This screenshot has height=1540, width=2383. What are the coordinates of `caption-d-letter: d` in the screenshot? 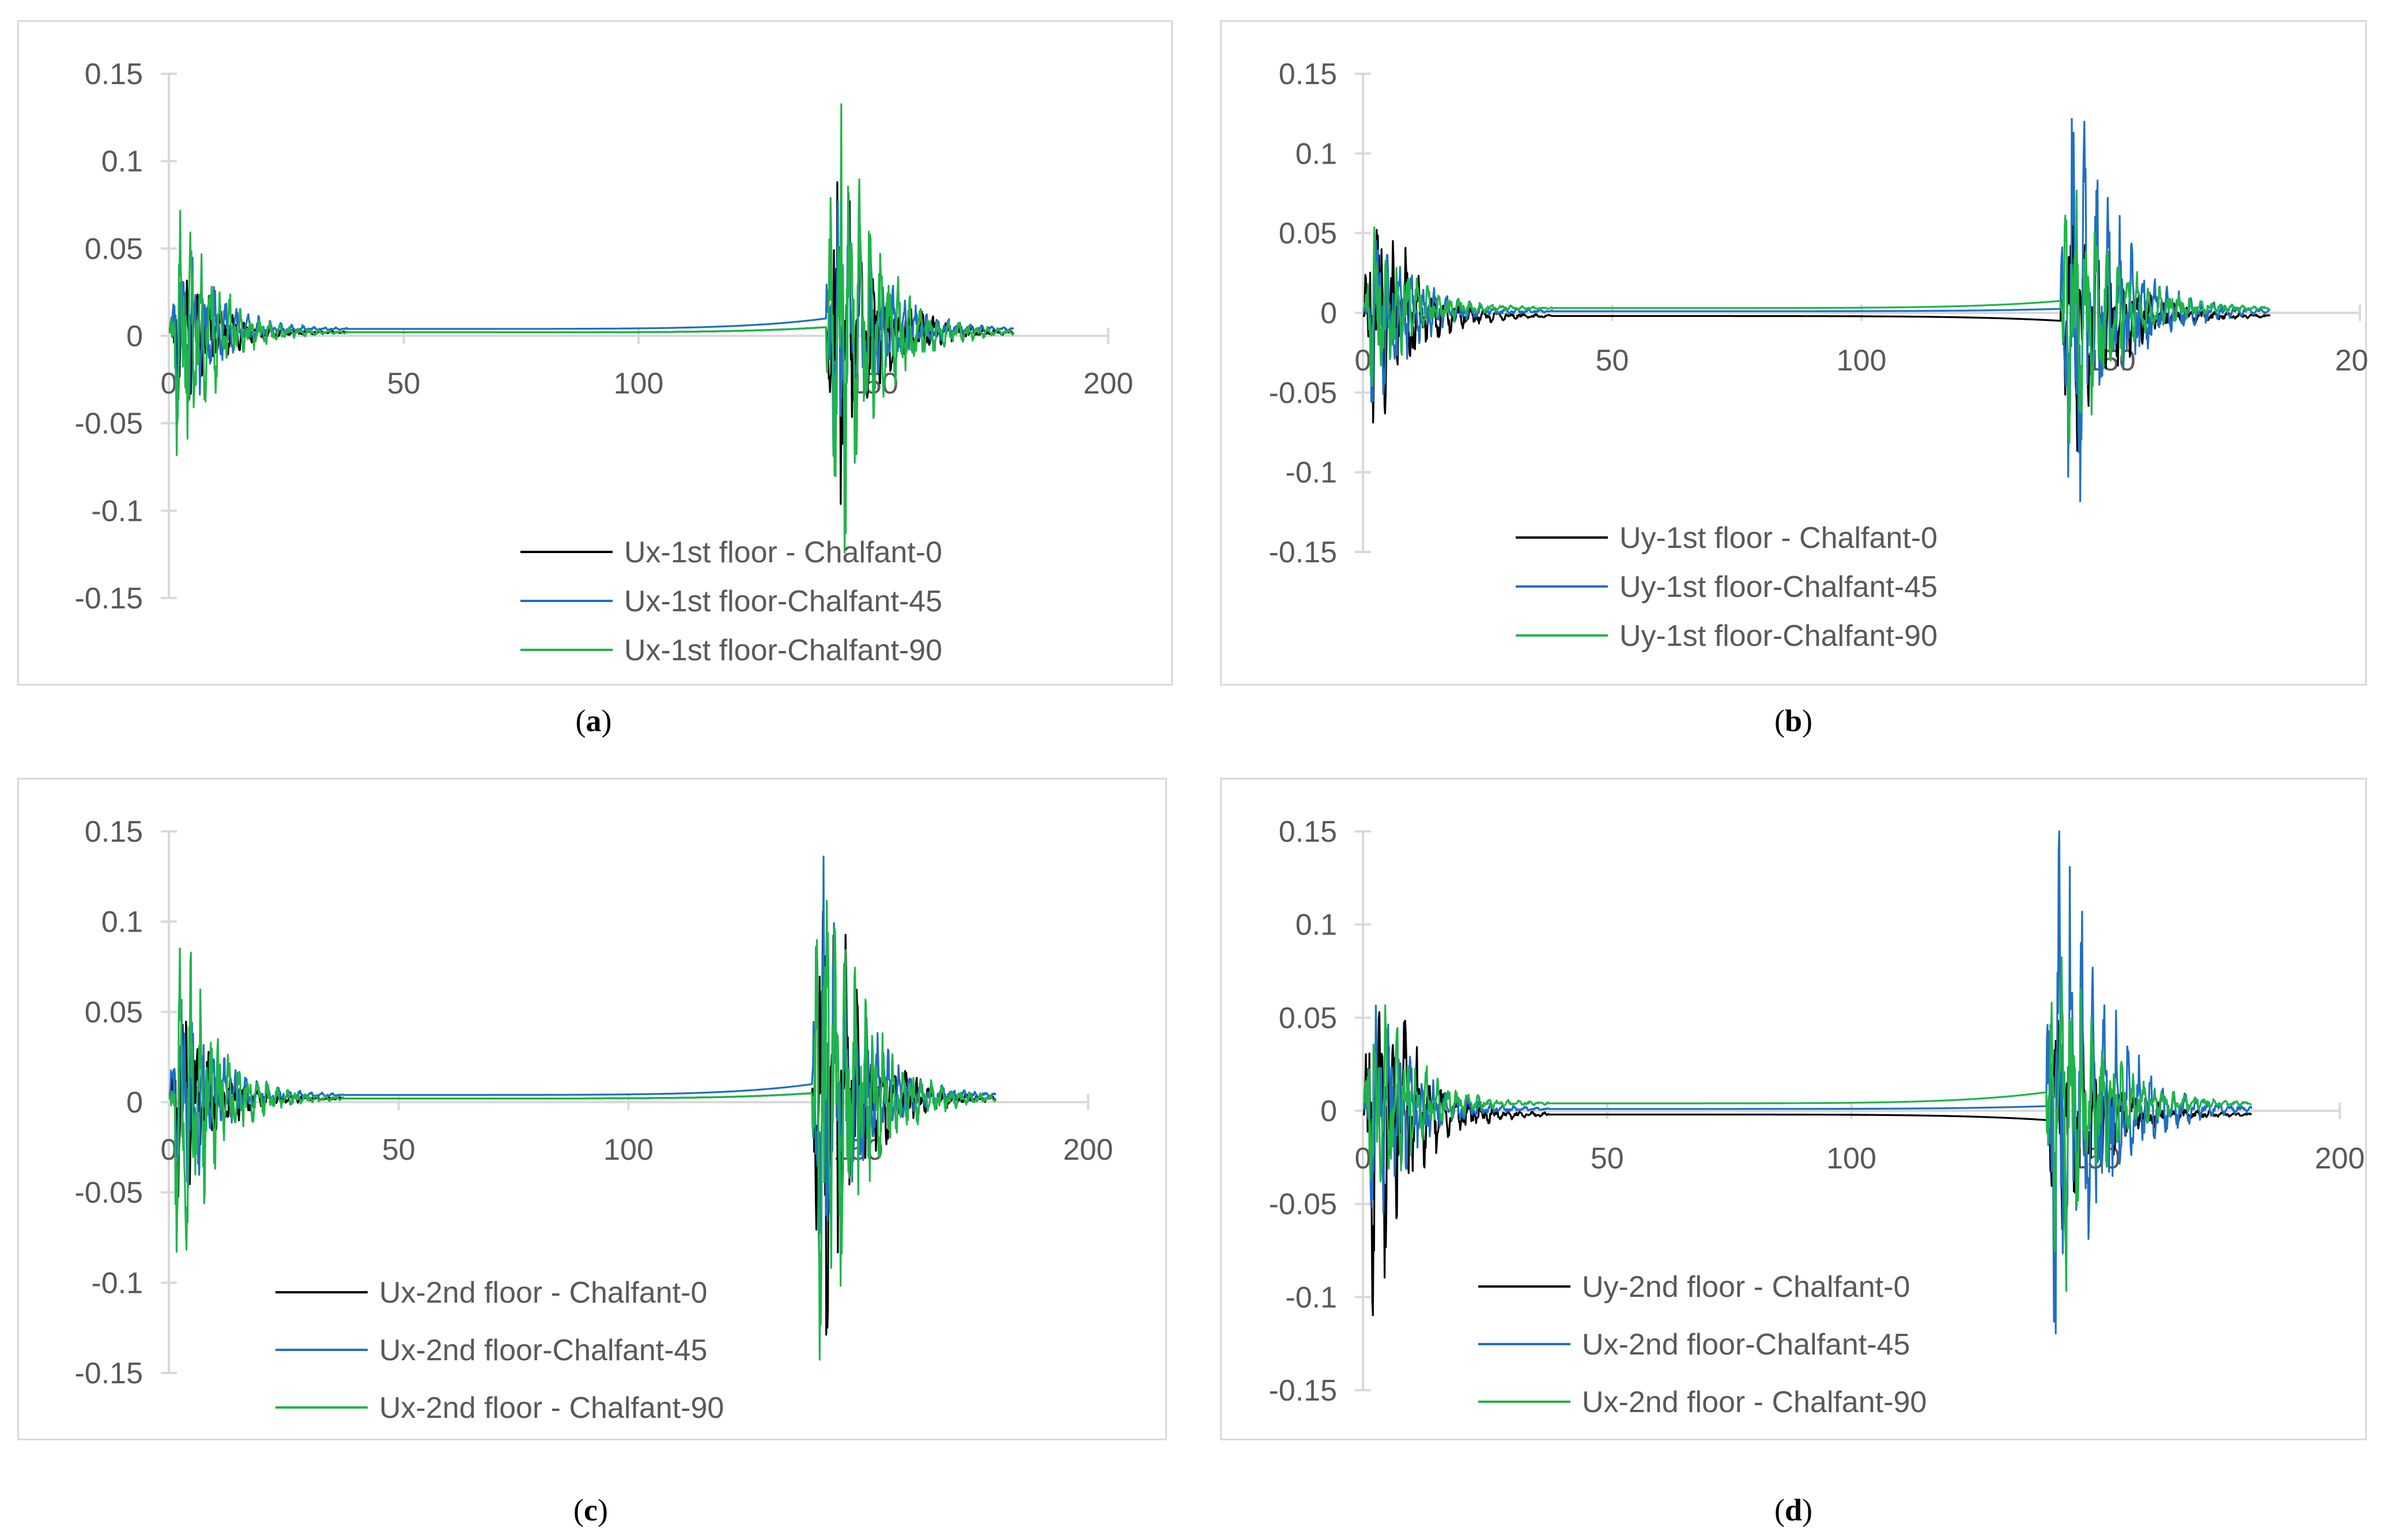 It's located at (1793, 1510).